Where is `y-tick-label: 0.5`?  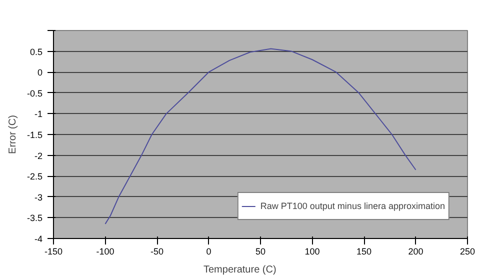 y-tick-label: 0.5 is located at coordinates (36, 51).